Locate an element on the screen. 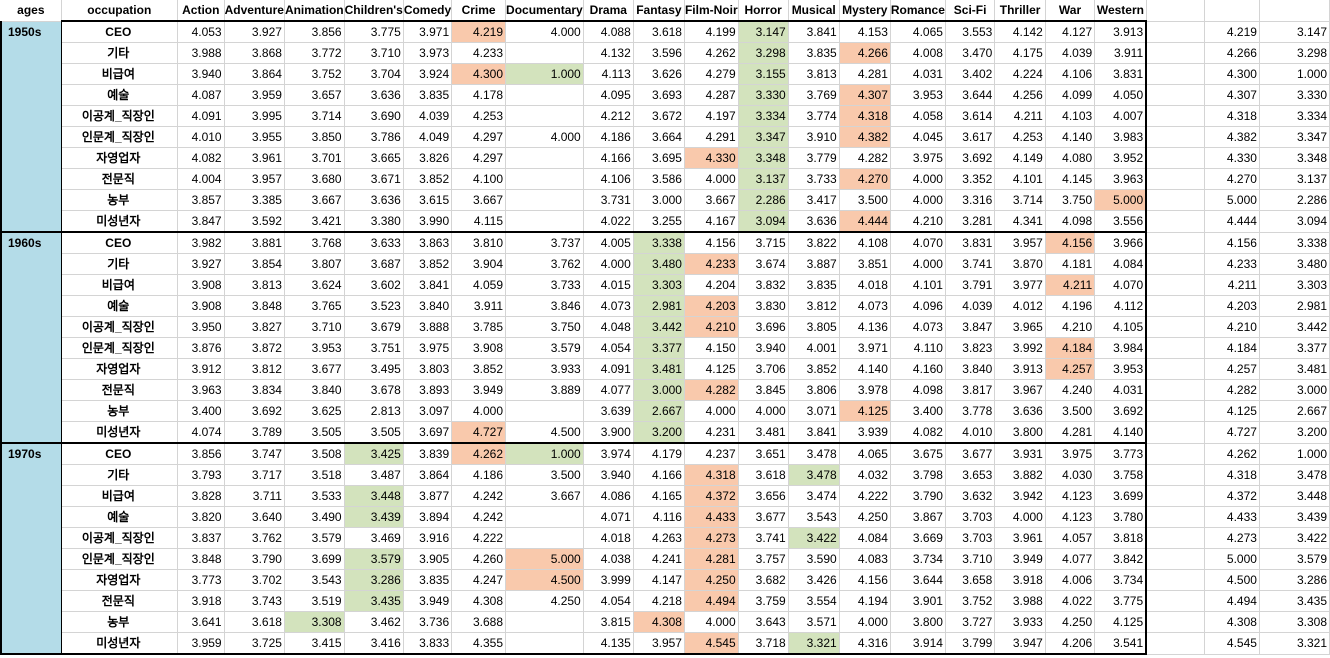 This screenshot has width=1330, height=658. value-cell: 3.851 is located at coordinates (865, 264).